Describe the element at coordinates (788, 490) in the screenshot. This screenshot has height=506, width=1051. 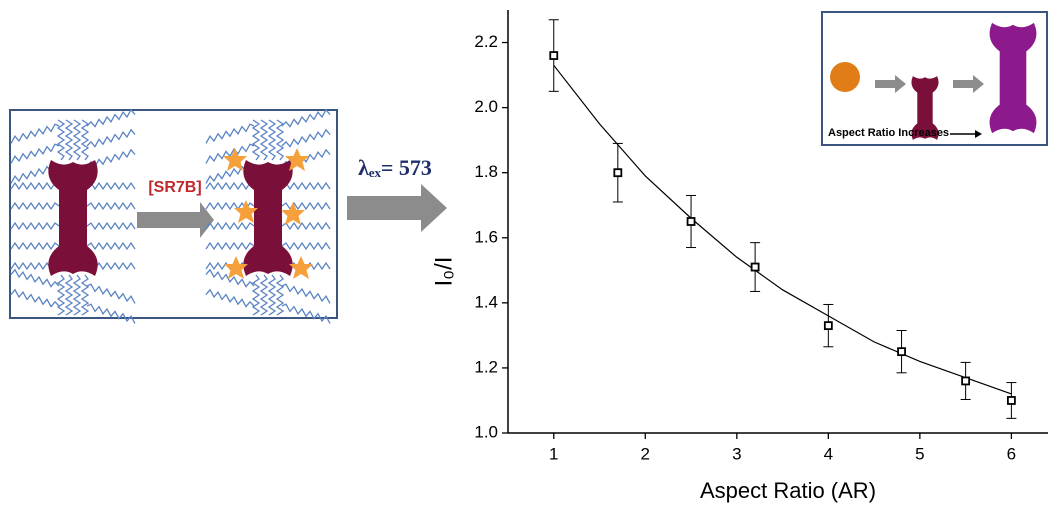
I see `x-axis-label: Aspect Ratio (AR)` at that location.